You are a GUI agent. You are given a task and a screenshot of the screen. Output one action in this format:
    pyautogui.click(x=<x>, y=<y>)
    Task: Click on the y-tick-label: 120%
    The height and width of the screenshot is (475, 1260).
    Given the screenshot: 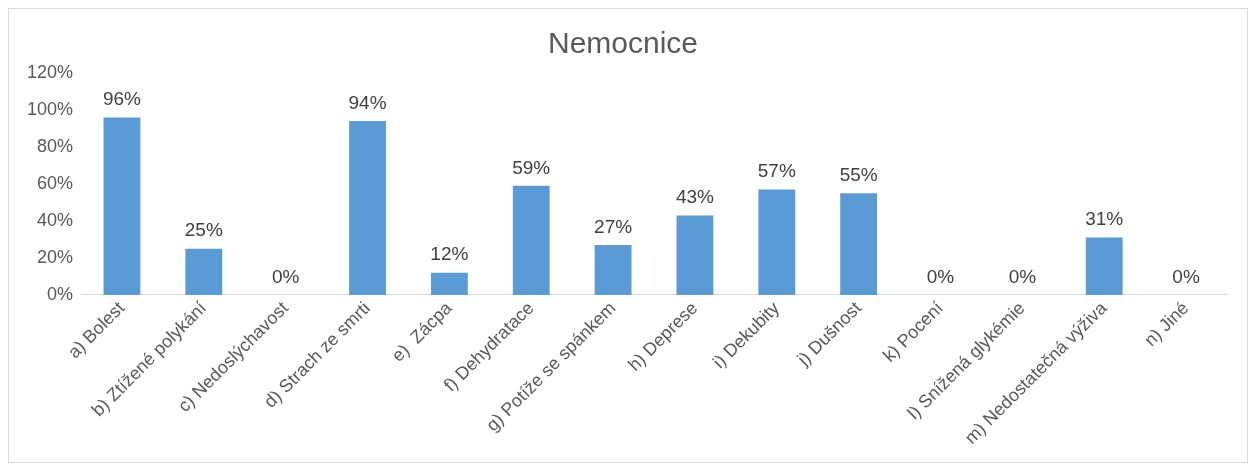 What is the action you would take?
    pyautogui.click(x=50, y=71)
    